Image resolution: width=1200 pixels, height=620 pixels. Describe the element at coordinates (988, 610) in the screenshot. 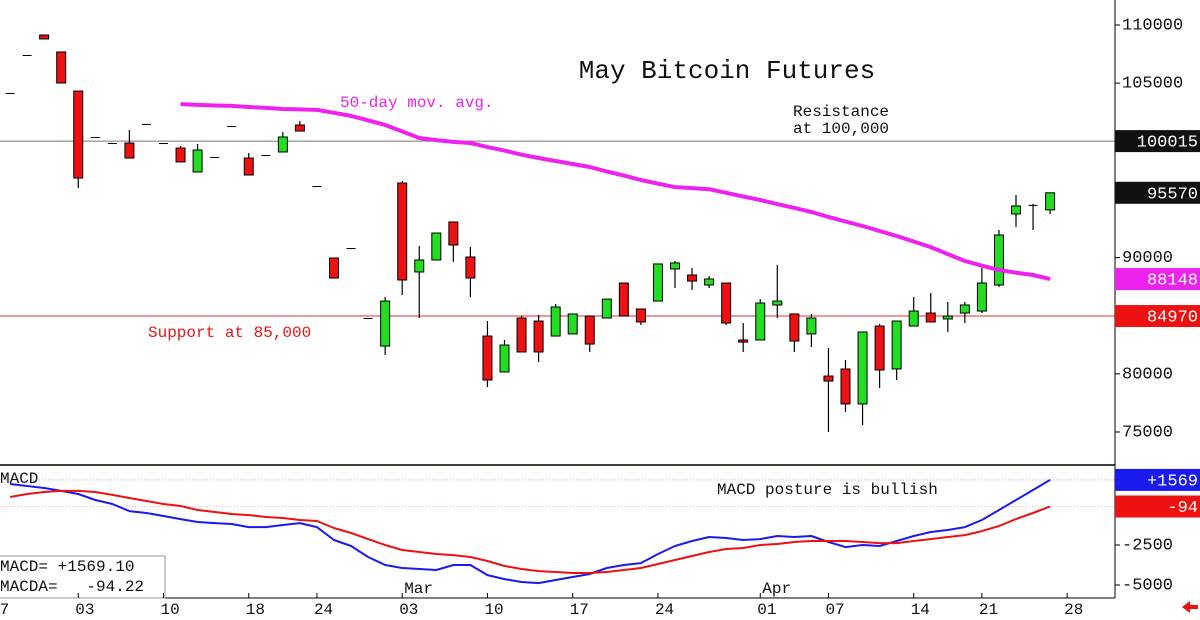

I see `x-tick-label: 21` at that location.